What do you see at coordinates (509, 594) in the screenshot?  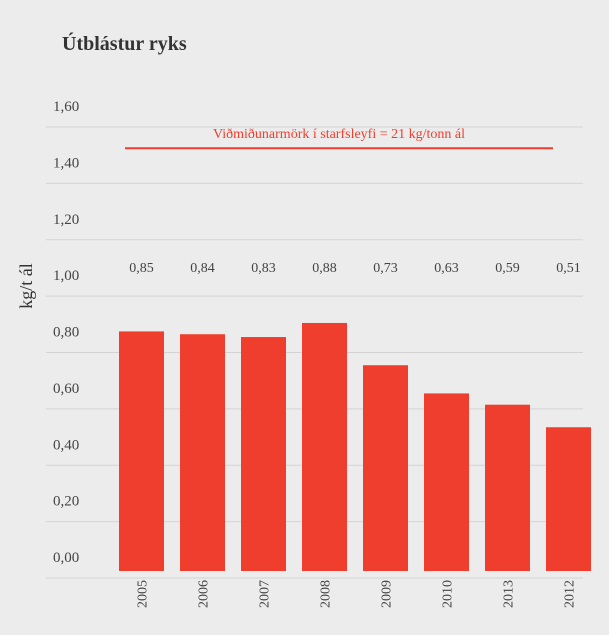 I see `x-tick-label: 2013` at bounding box center [509, 594].